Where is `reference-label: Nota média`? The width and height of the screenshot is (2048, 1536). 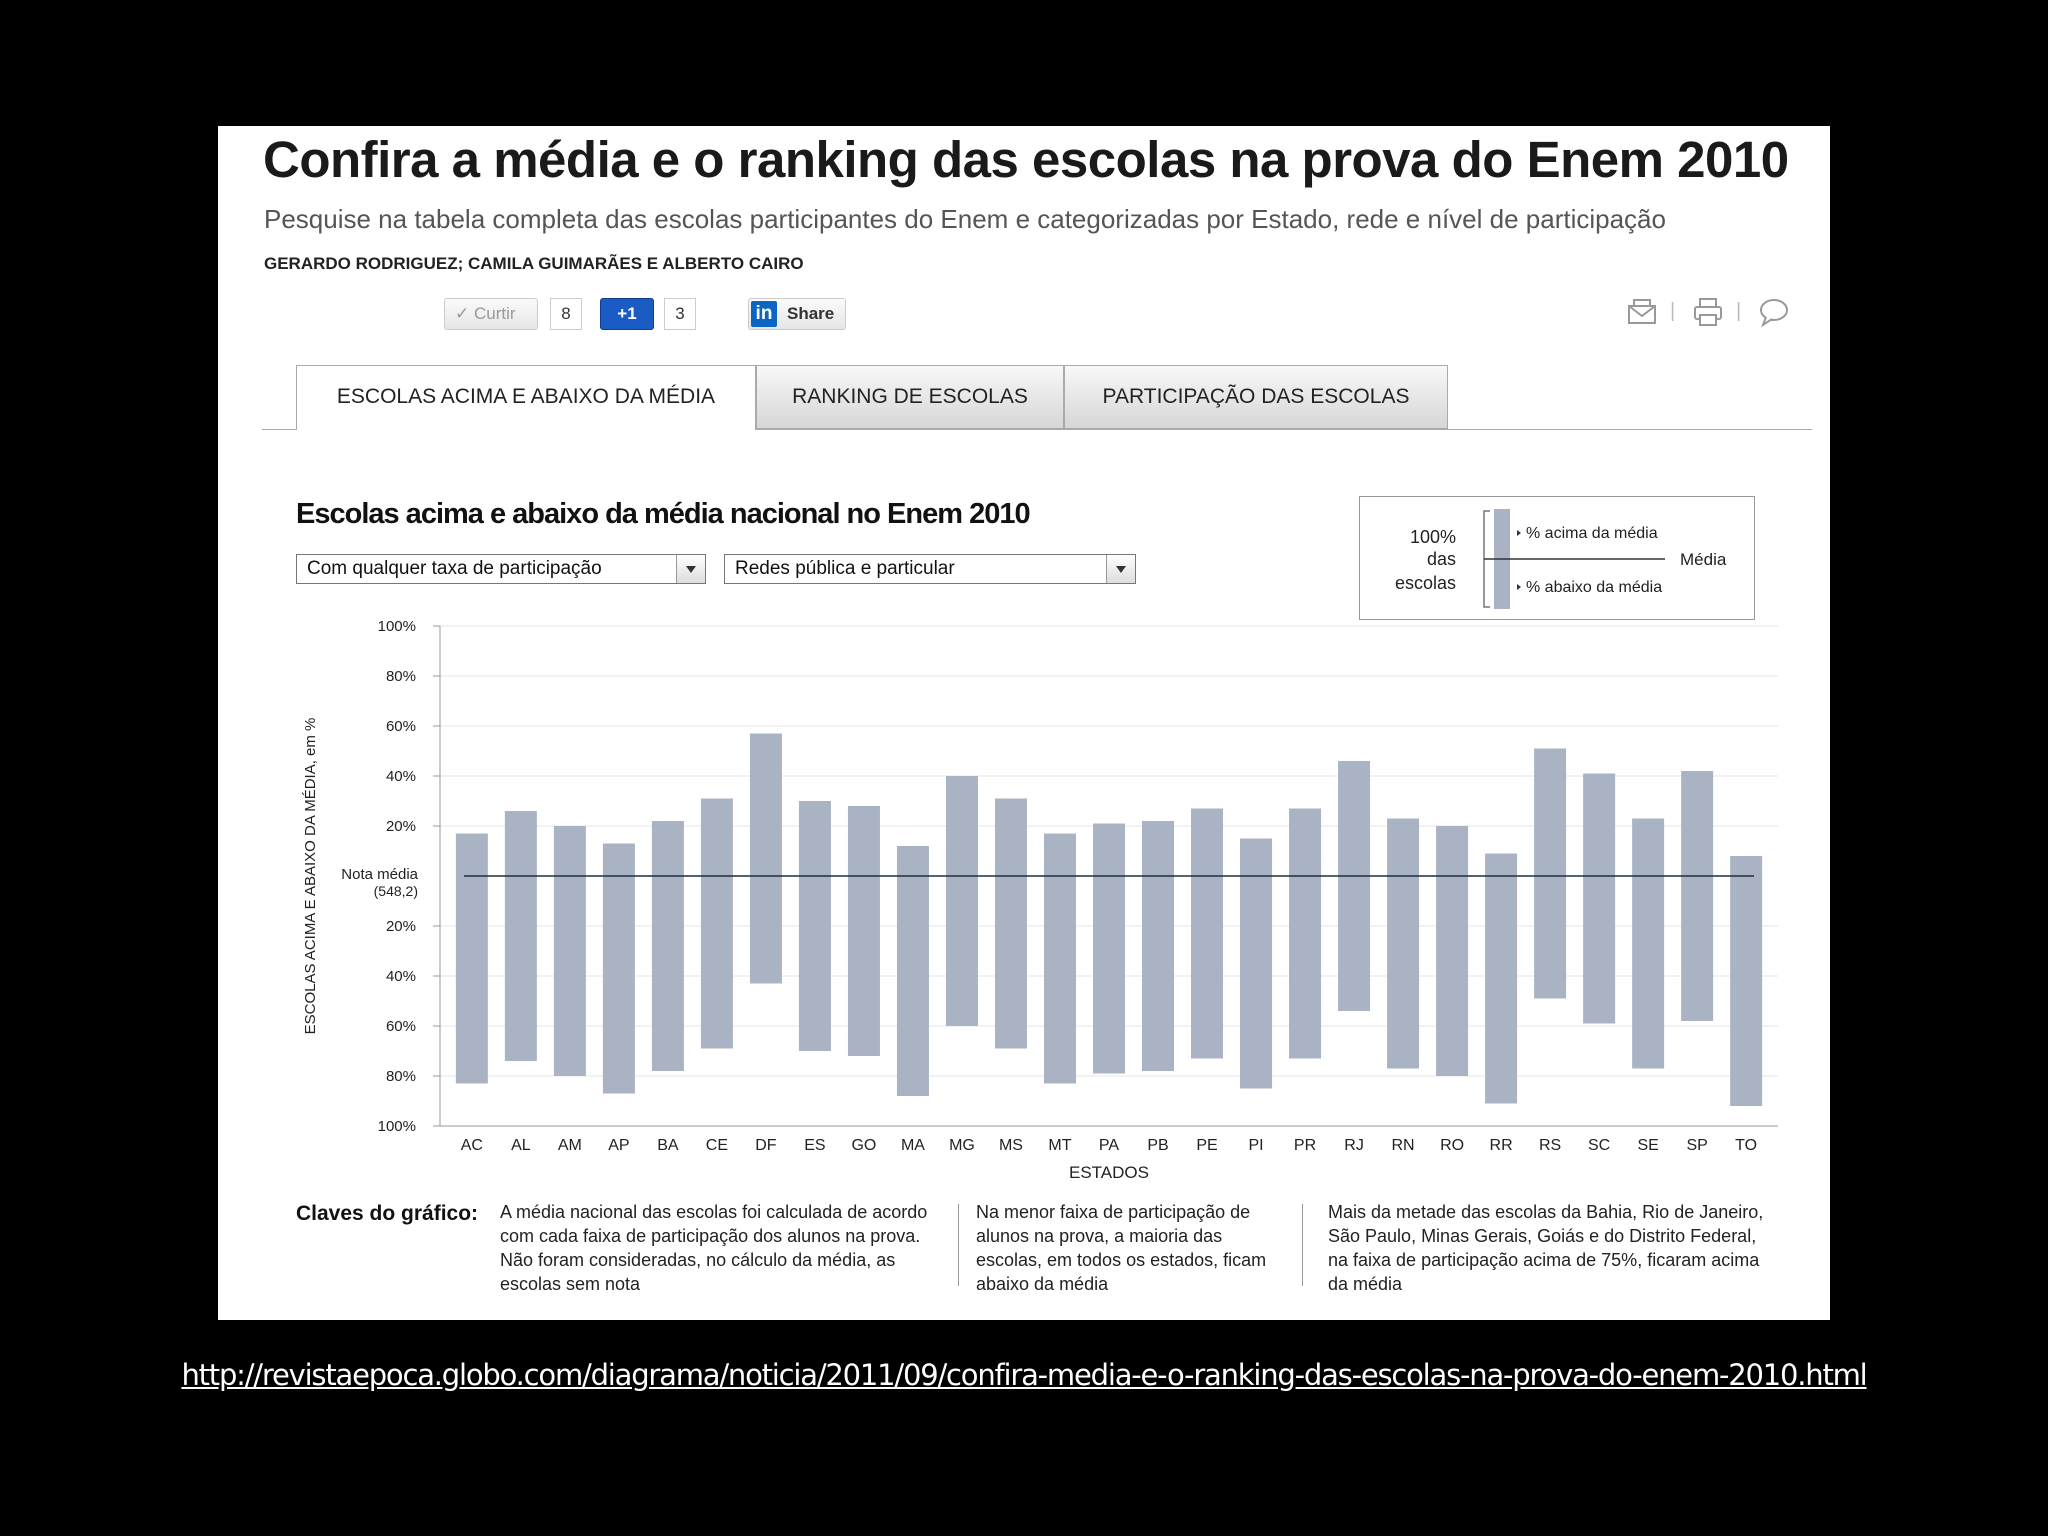 reference-label: Nota média is located at coordinates (379, 874).